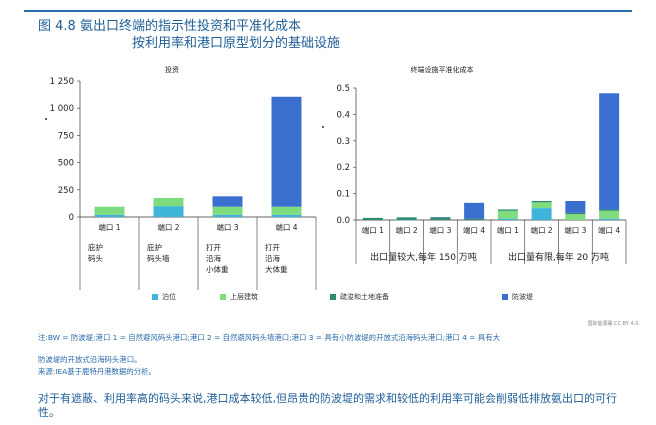 The width and height of the screenshot is (656, 425). What do you see at coordinates (343, 195) in the screenshot?
I see `y-tick-label: 0.1` at bounding box center [343, 195].